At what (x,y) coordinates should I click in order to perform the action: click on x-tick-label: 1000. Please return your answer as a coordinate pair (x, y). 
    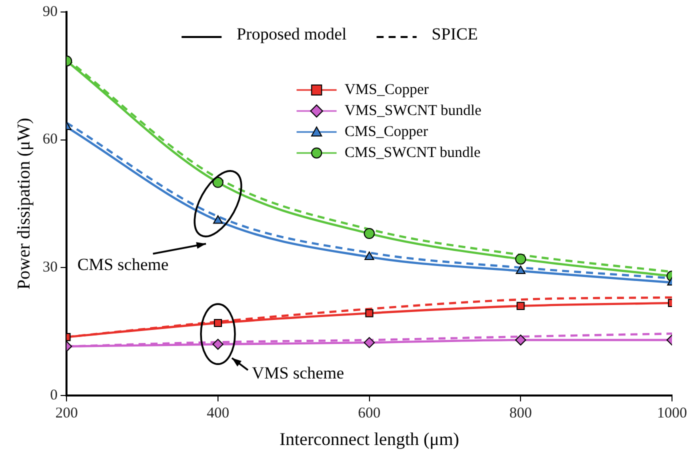
    Looking at the image, I should click on (672, 413).